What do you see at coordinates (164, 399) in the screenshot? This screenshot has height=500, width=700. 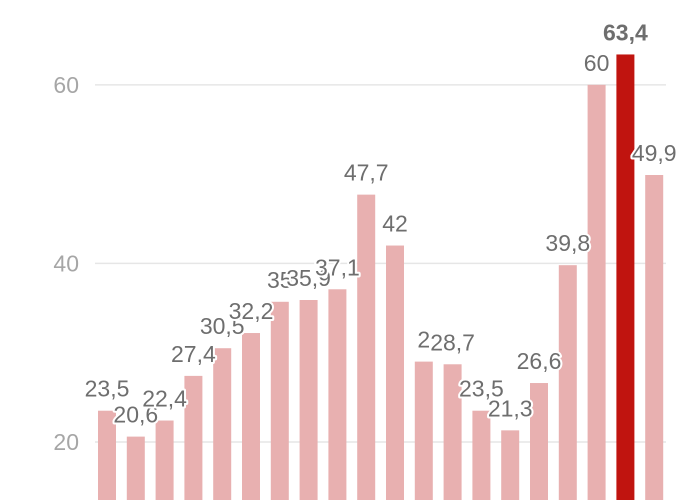 I see `data-label: 22,4` at bounding box center [164, 399].